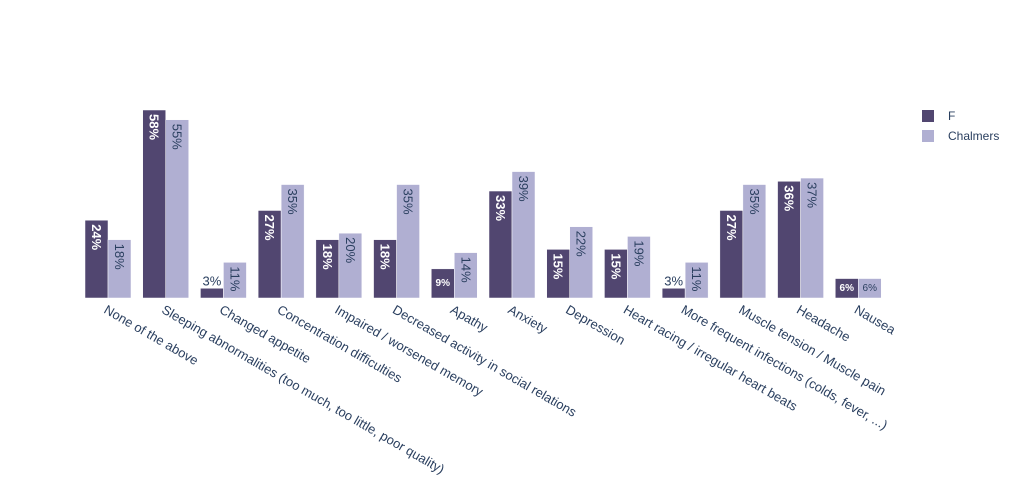 This screenshot has height=500, width=1024. I want to click on data-label-chalmers-13: 6%, so click(870, 288).